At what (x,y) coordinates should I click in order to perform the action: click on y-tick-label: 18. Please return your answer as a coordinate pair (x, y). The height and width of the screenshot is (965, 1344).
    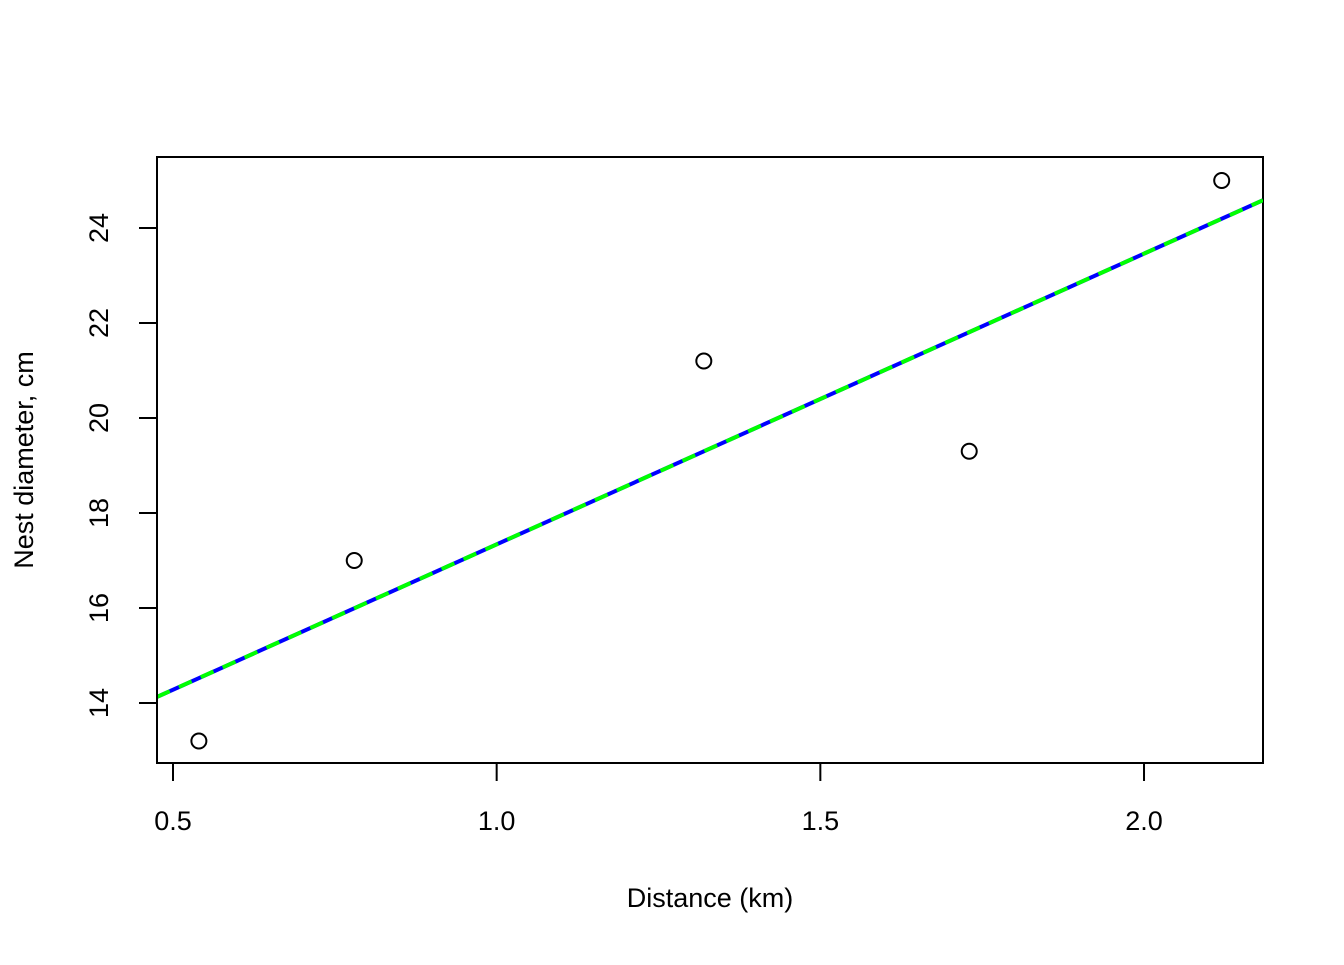
    Looking at the image, I should click on (99, 513).